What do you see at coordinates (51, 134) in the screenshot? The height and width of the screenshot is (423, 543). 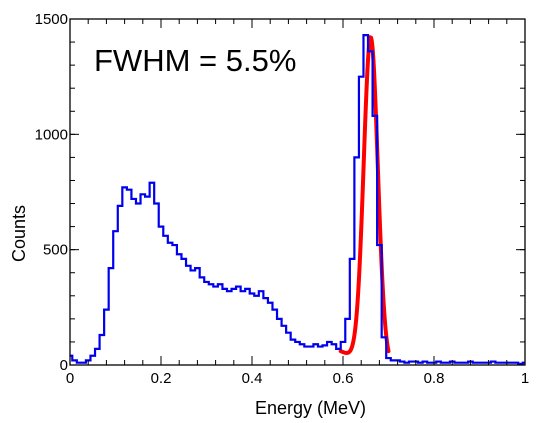 I see `y-tick-label: 1000` at bounding box center [51, 134].